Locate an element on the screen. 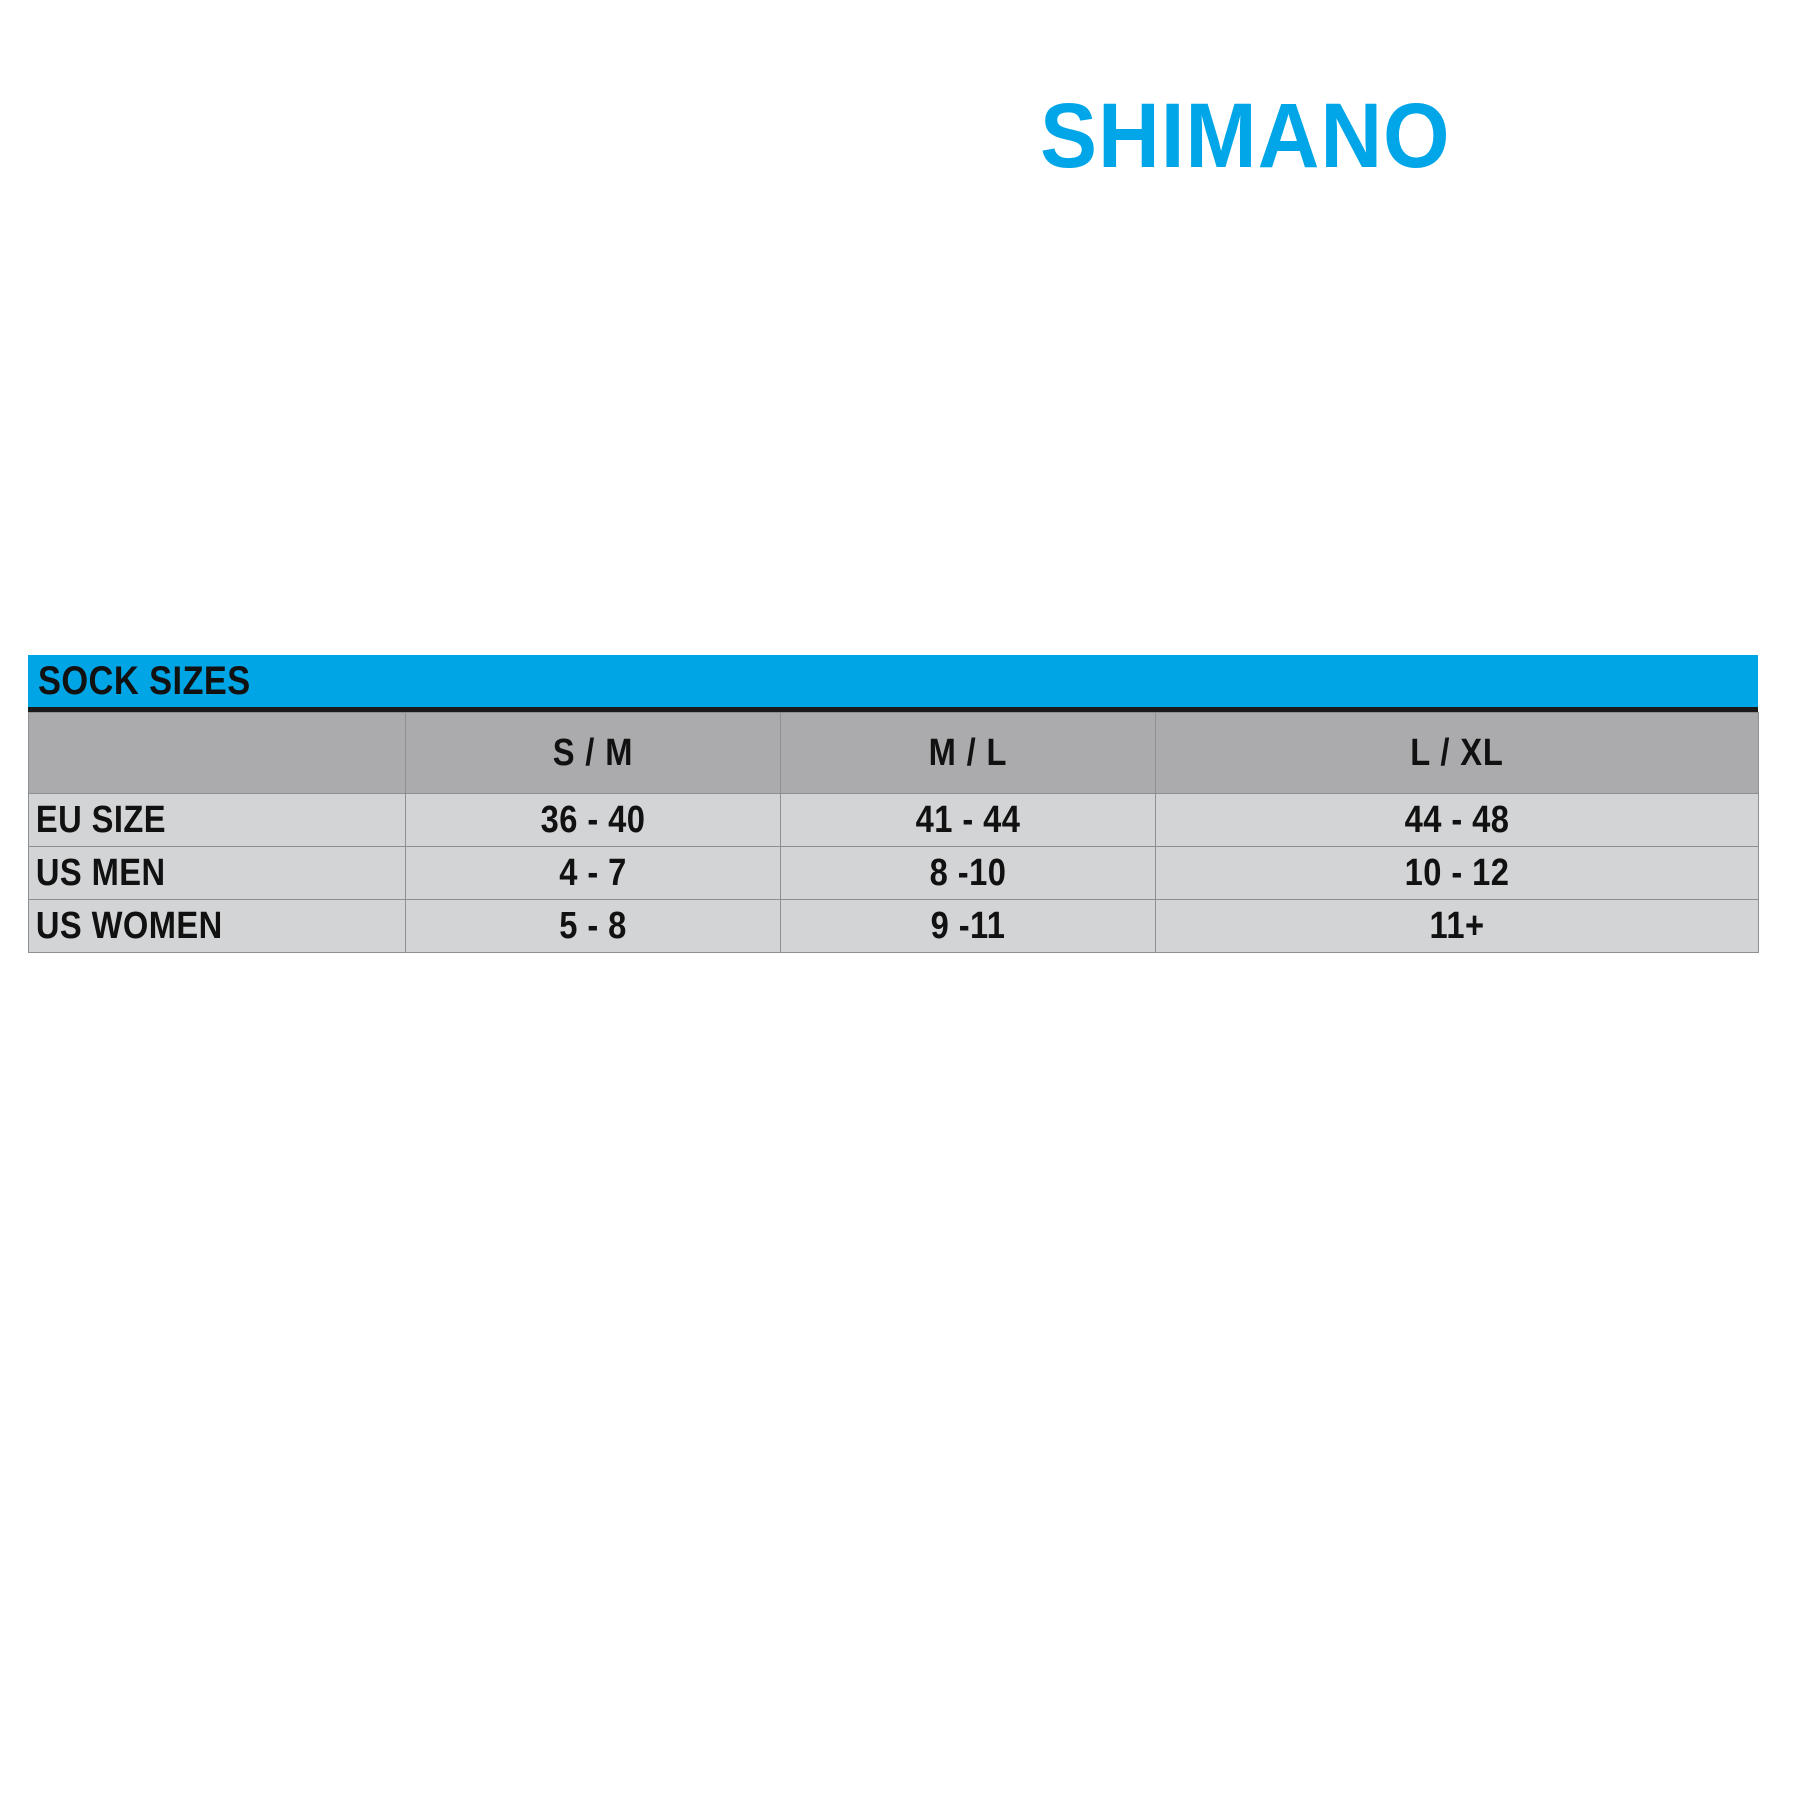 Image resolution: width=1800 pixels, height=1800 pixels. cell-eu-size-lxl: 44 - 48 is located at coordinates (1457, 820).